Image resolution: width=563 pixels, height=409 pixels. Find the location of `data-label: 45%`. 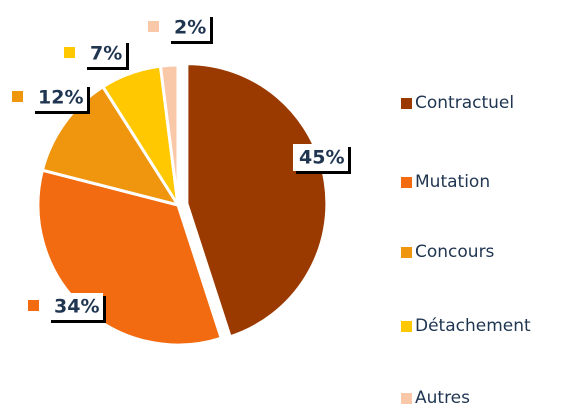

data-label: 45% is located at coordinates (321, 158).